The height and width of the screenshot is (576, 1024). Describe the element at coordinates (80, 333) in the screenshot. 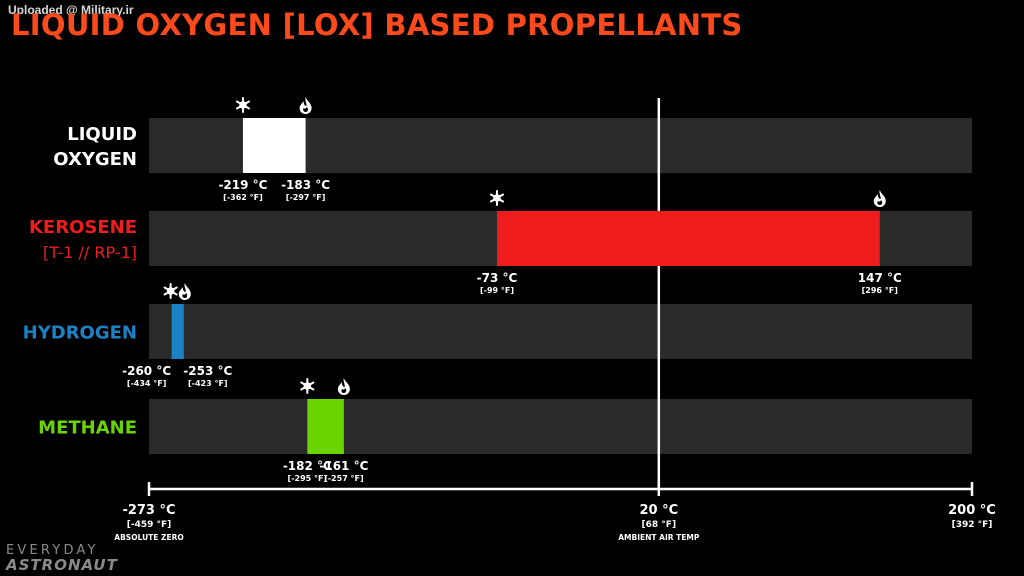

I see `row-label-hydrogen-1: HYDROGEN` at that location.